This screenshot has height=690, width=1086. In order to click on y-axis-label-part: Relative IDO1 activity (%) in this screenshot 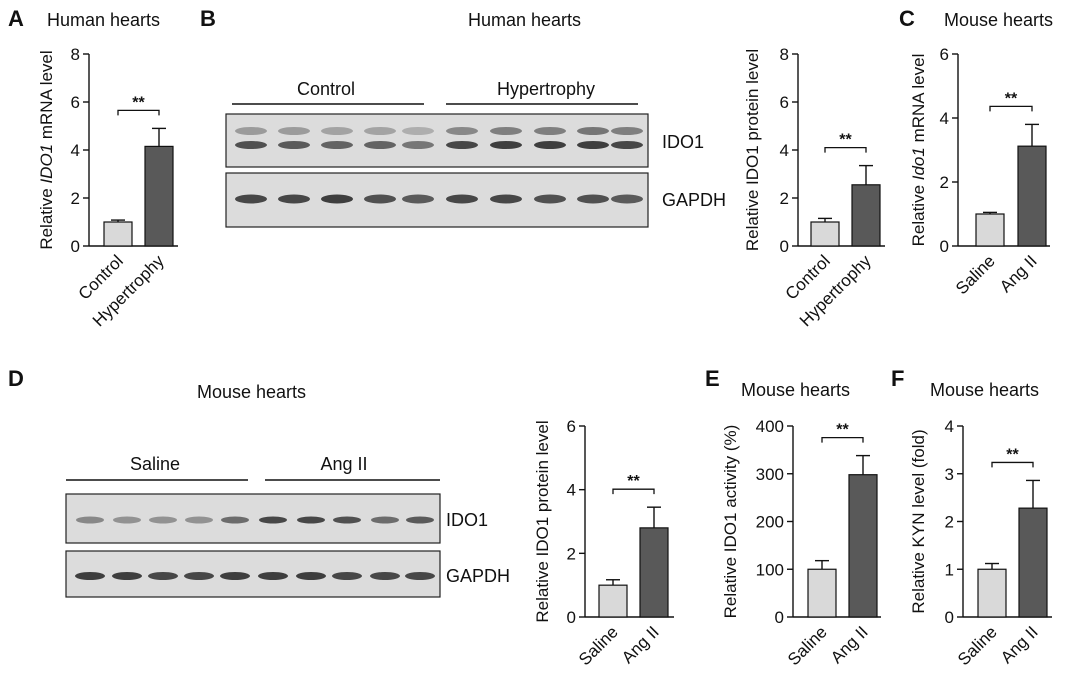, I will do `click(730, 522)`.